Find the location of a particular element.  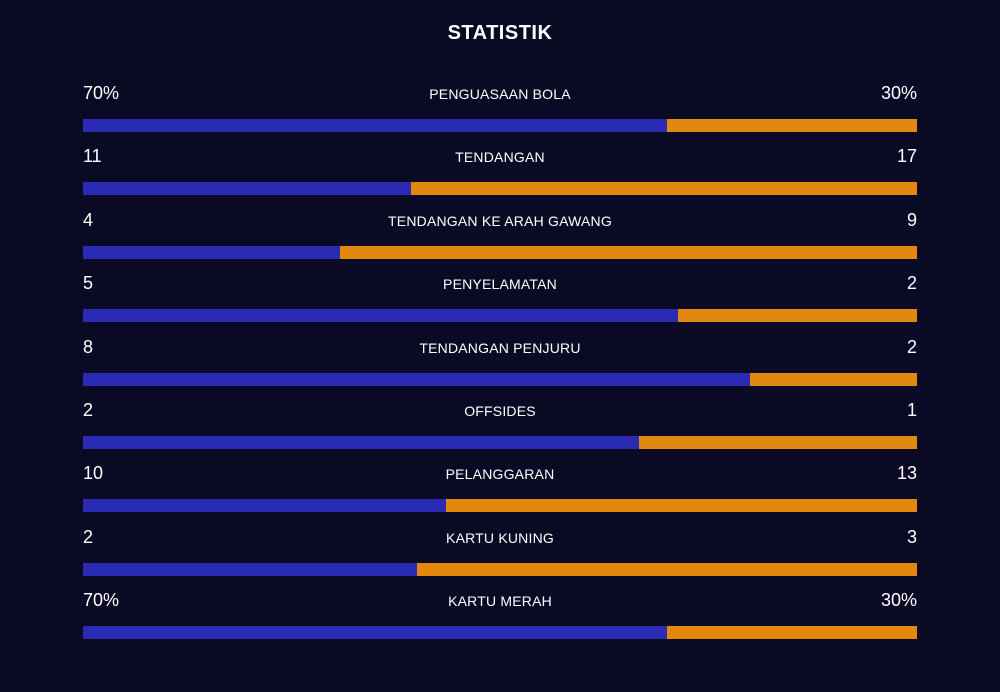

stat-label: PELANGGARAN is located at coordinates (500, 474).